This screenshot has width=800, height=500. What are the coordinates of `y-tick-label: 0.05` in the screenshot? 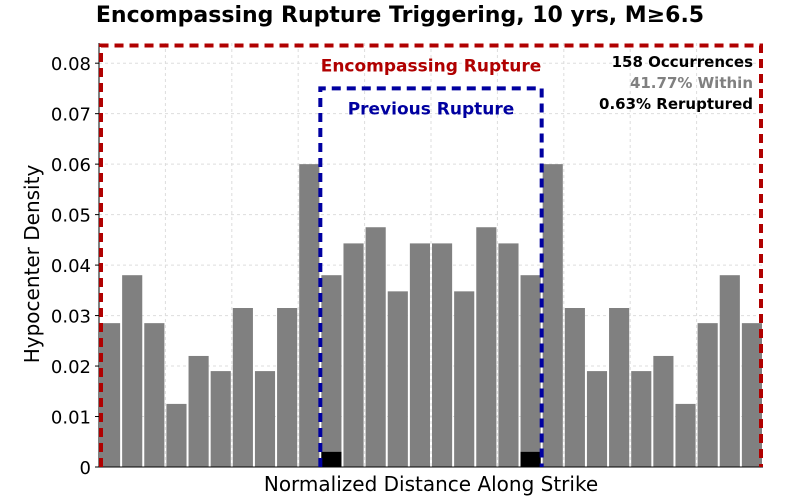 It's located at (71, 216).